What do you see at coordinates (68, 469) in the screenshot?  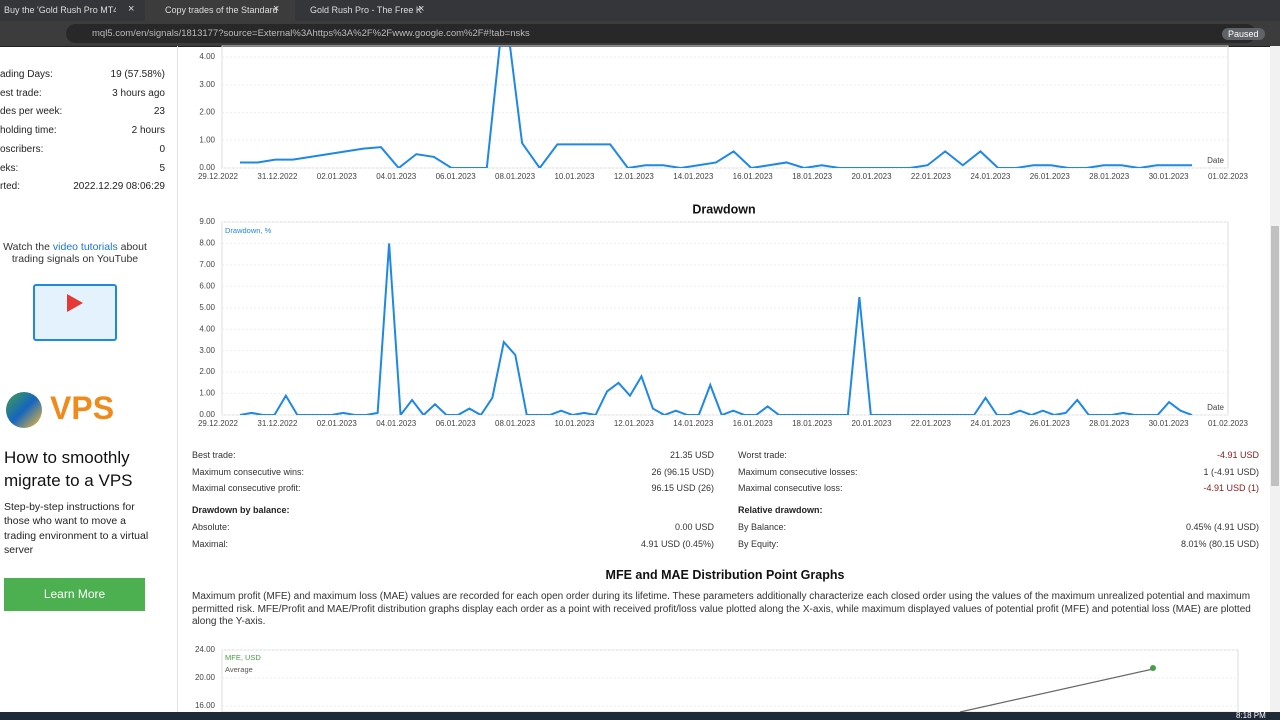 I see `vps-title: How to smoothly migrate to a VPS` at bounding box center [68, 469].